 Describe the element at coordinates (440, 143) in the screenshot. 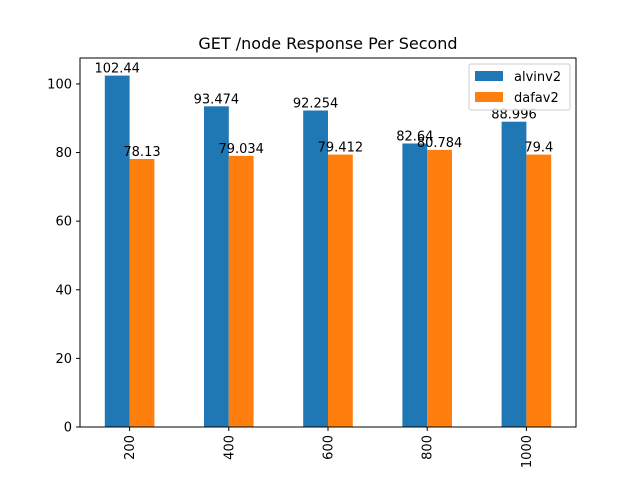

I see `bar-value-label: 80.784` at that location.